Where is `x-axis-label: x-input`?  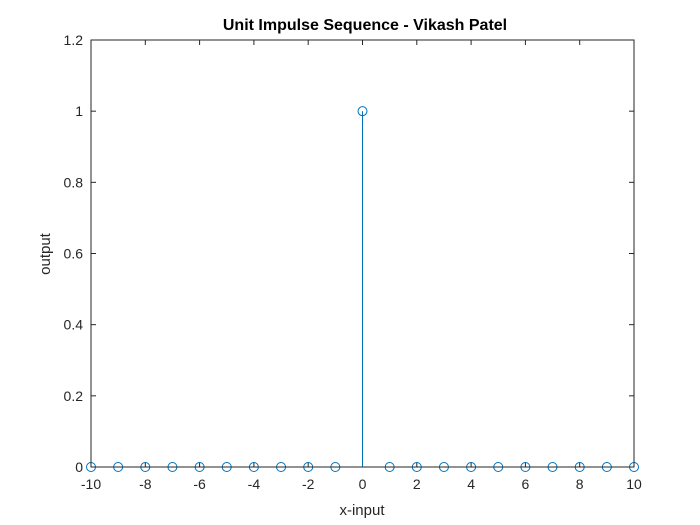 x-axis-label: x-input is located at coordinates (362, 510).